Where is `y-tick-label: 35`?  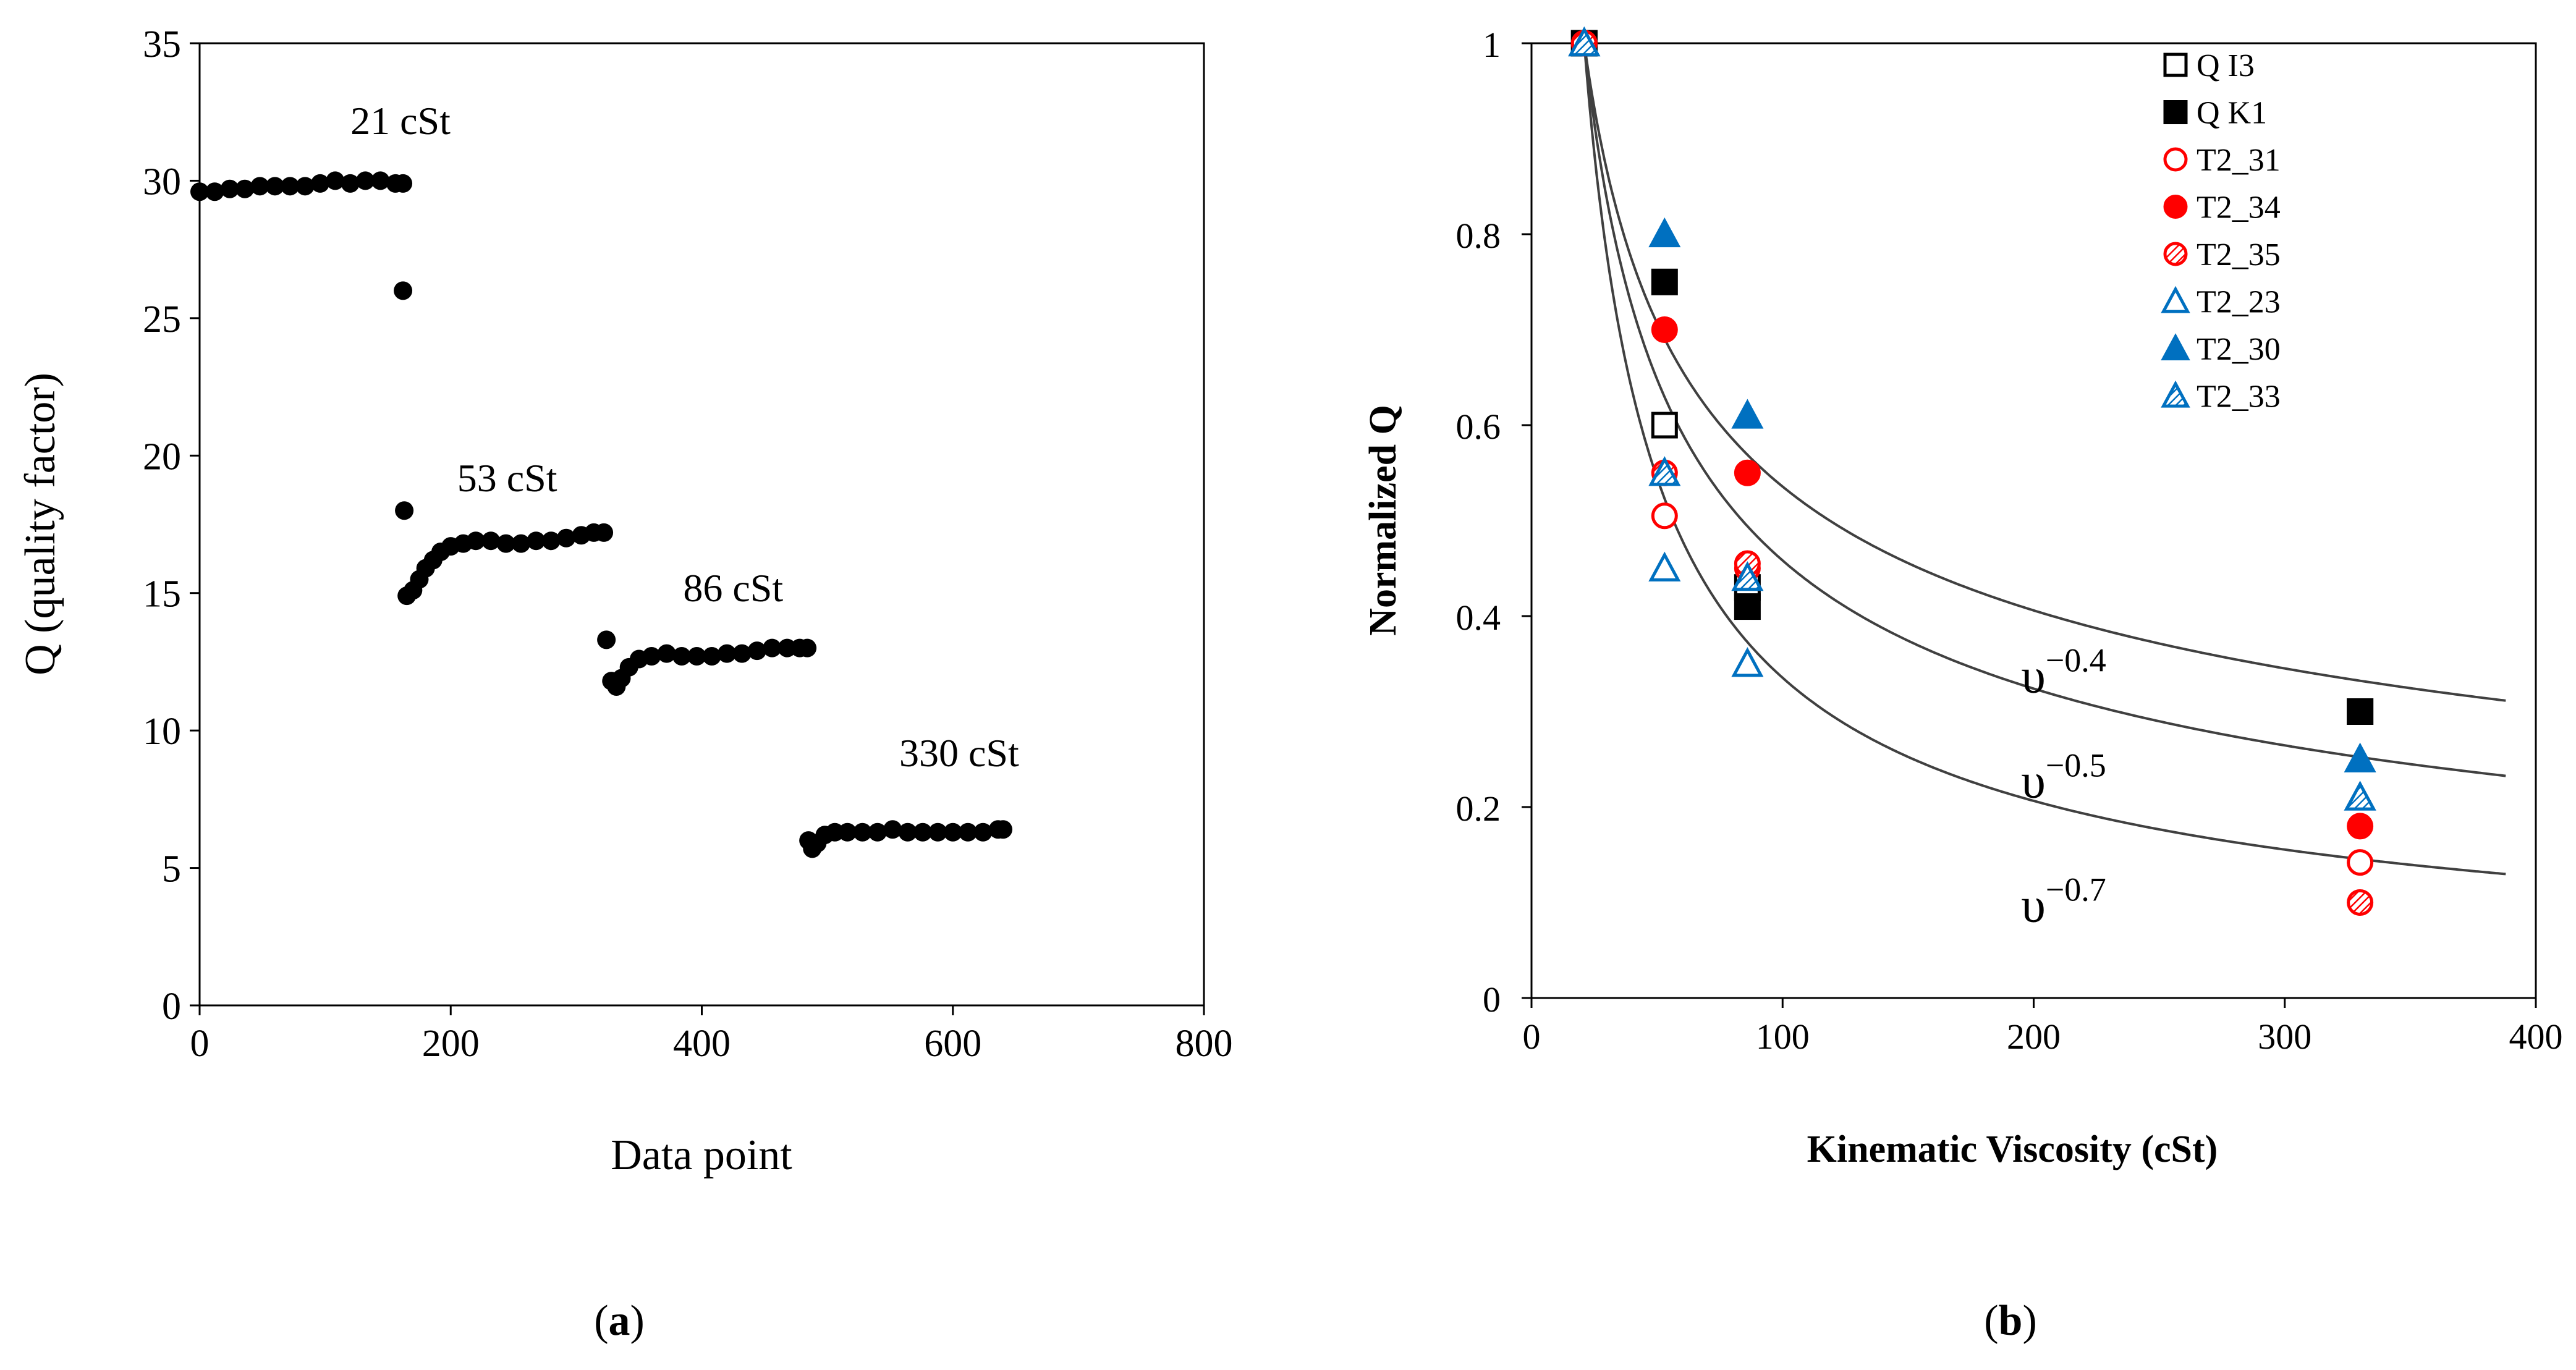
y-tick-label: 35 is located at coordinates (162, 45).